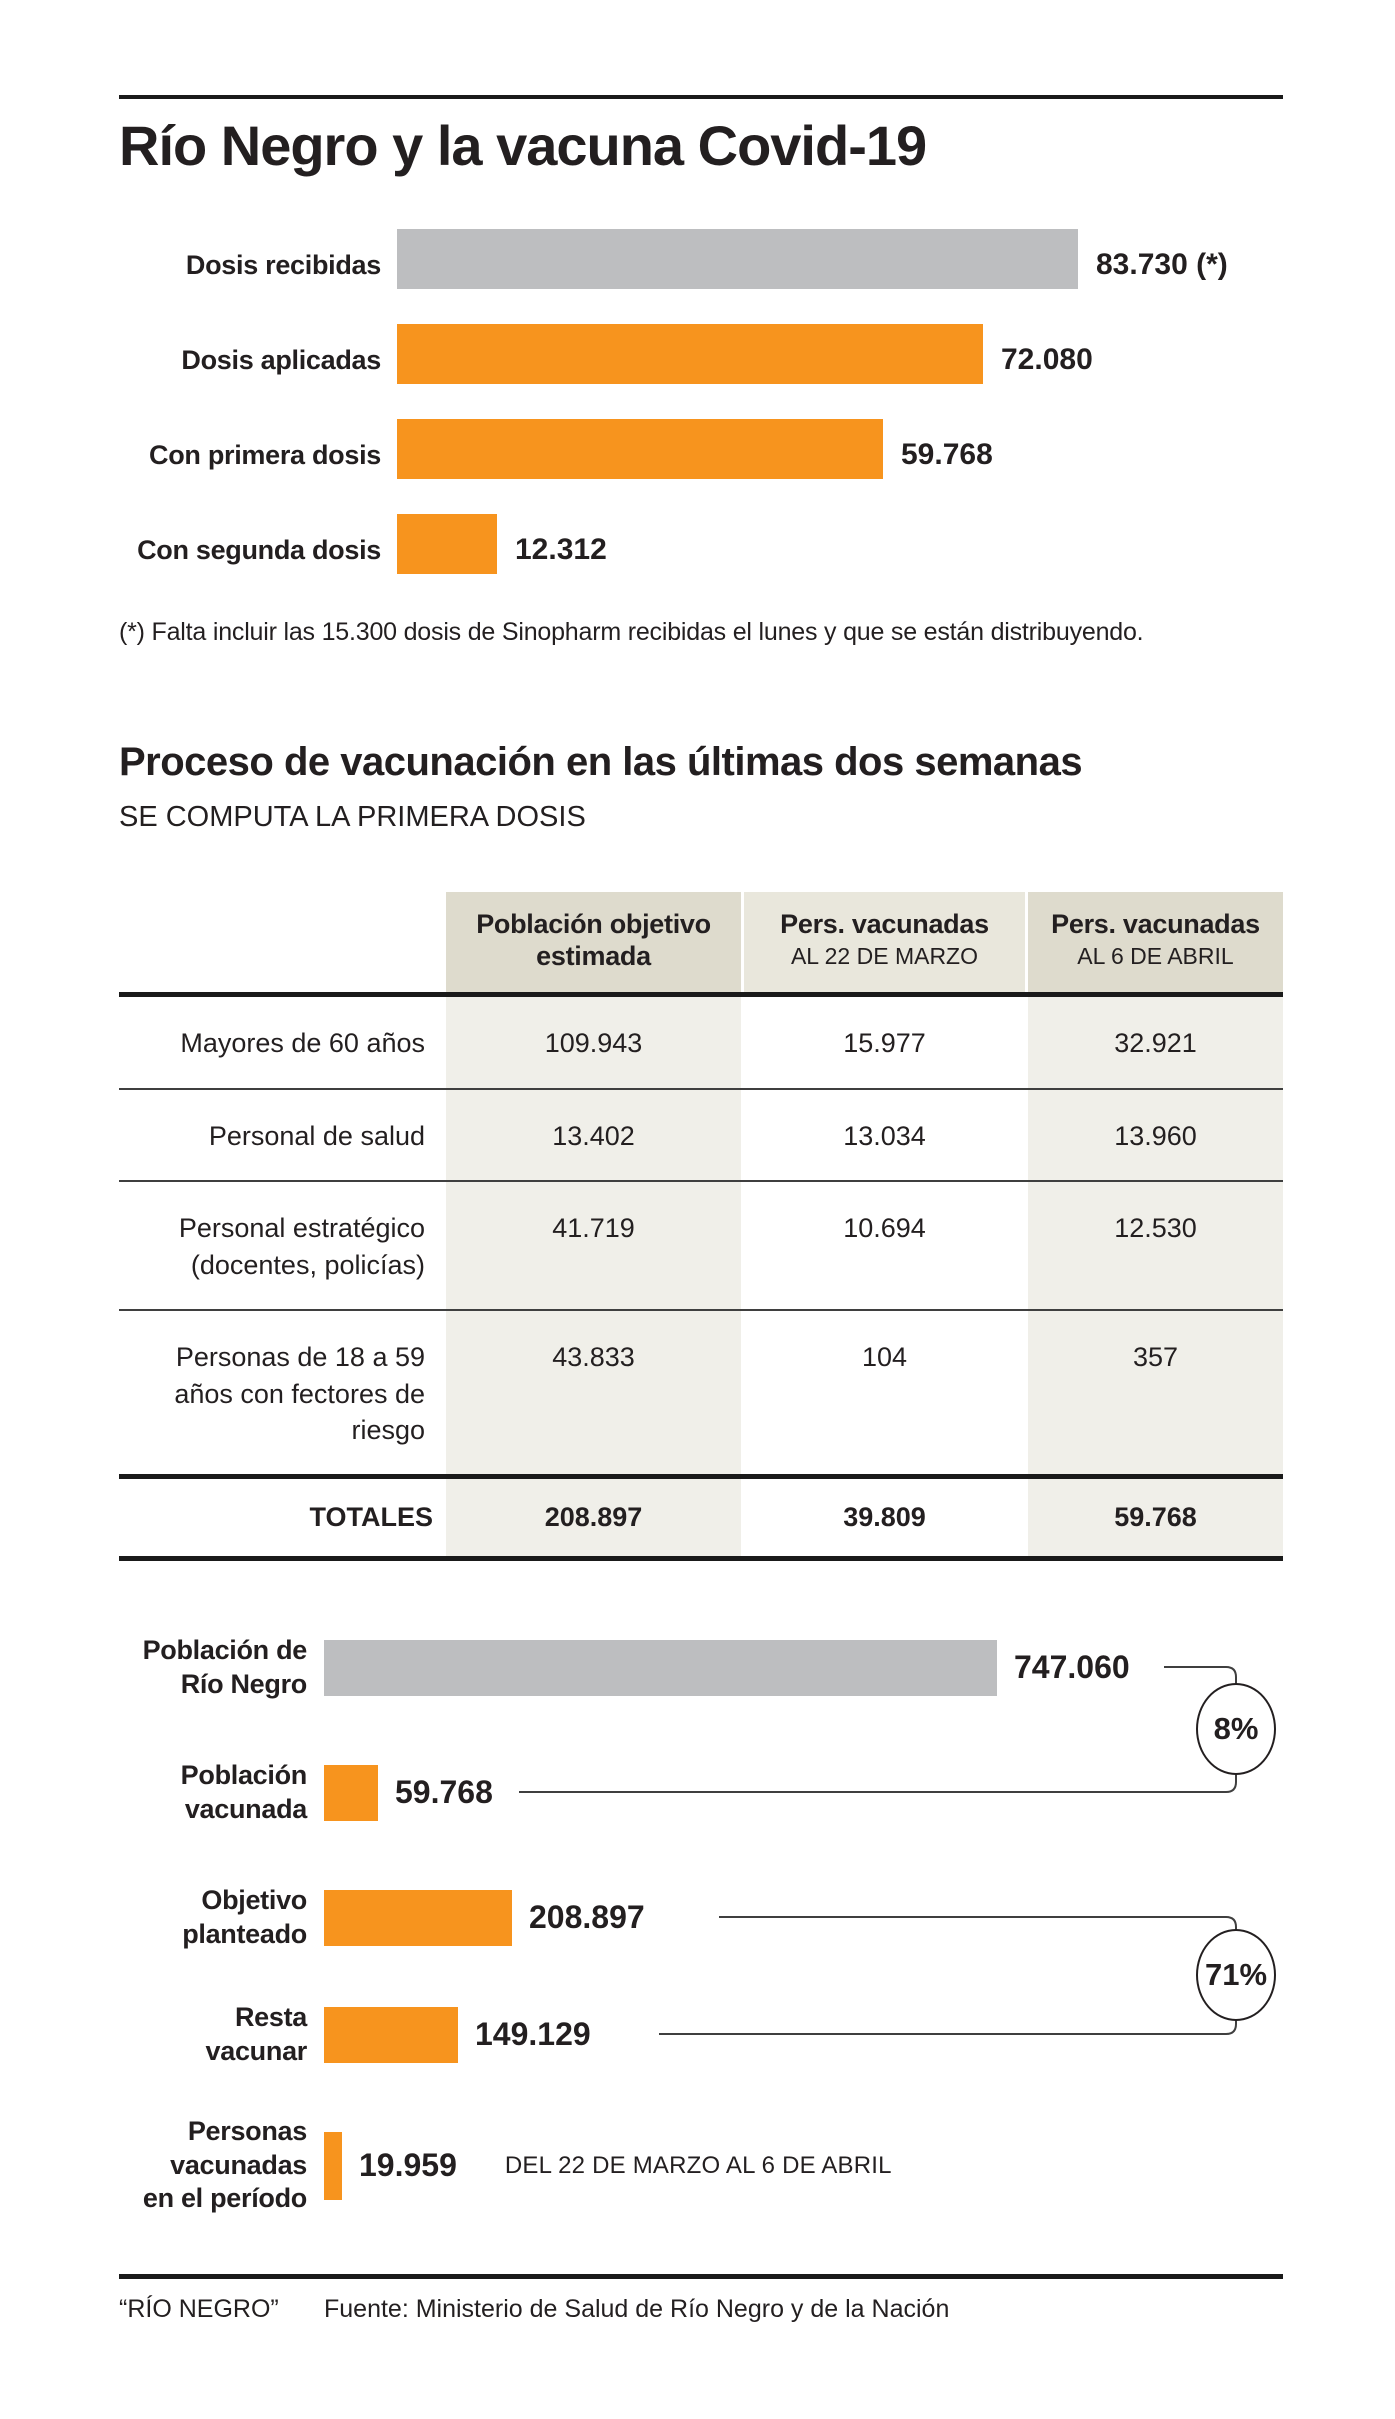 The width and height of the screenshot is (1395, 2419). What do you see at coordinates (884, 1135) in the screenshot?
I see `cell-value: 13.034` at bounding box center [884, 1135].